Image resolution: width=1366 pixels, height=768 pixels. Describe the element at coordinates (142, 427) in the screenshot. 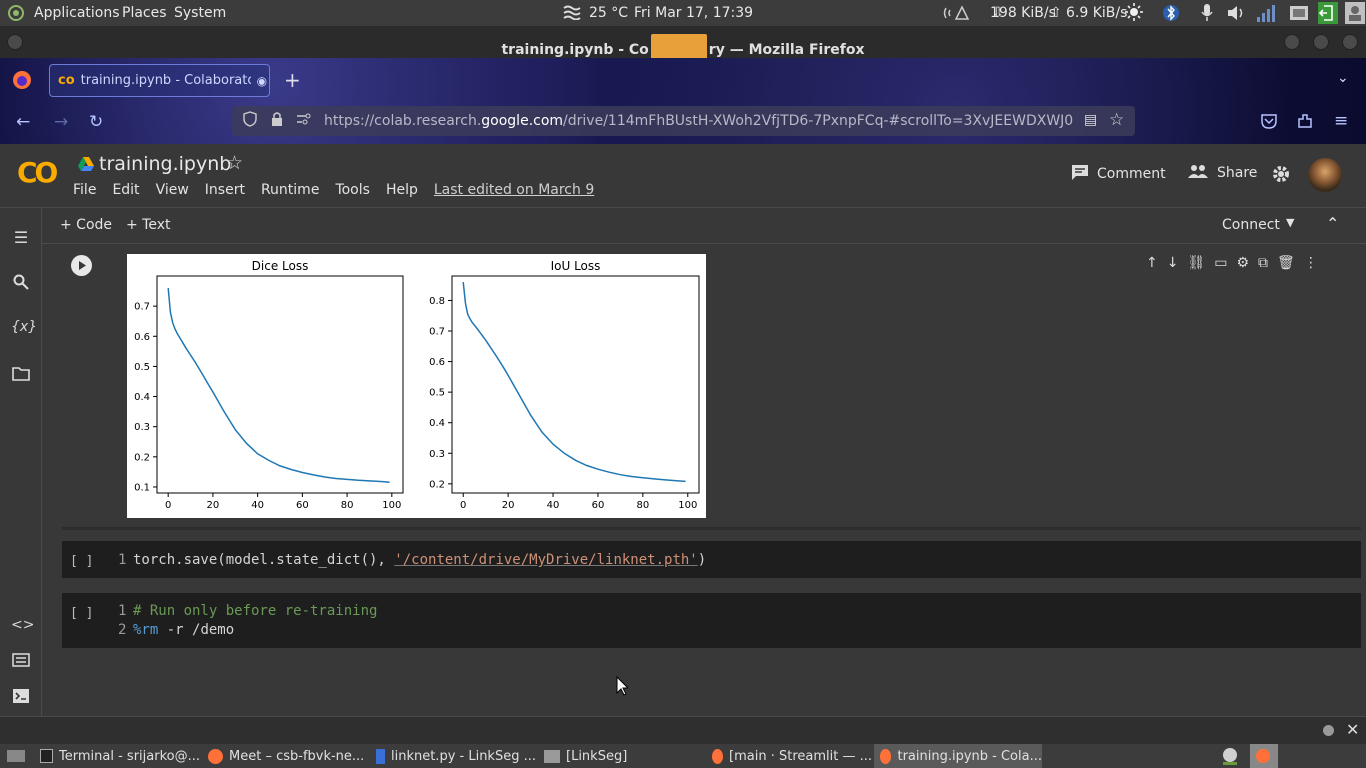

I see `y-tick-label: 0.3` at that location.